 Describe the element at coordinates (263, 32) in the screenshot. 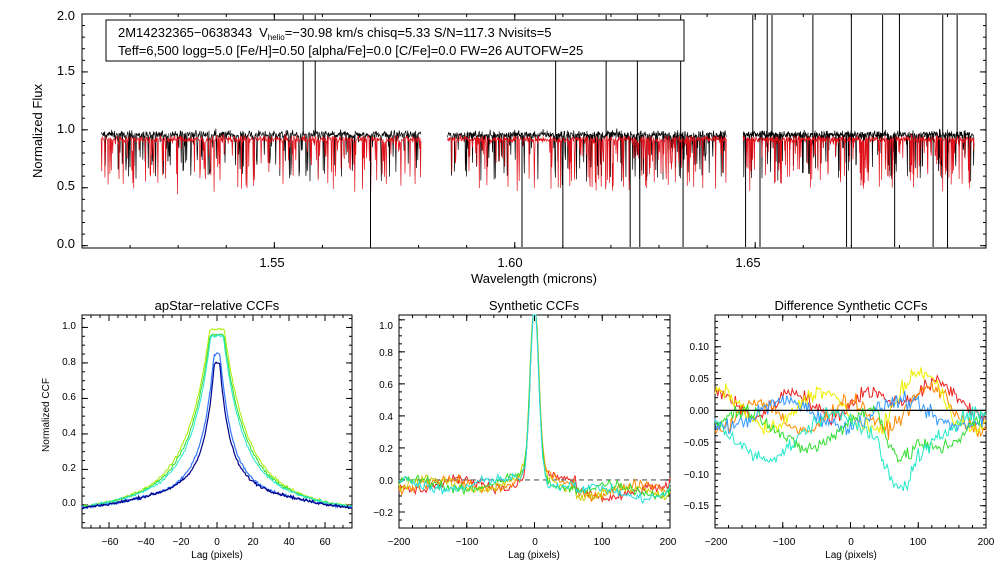

I see `velocity-symbol: V` at that location.